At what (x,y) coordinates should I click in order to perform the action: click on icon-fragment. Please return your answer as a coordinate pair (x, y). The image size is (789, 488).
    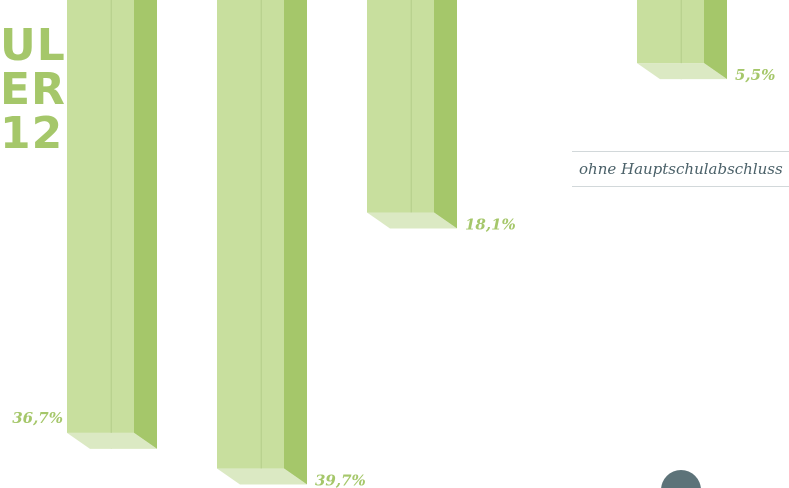
    Looking at the image, I should click on (681, 479).